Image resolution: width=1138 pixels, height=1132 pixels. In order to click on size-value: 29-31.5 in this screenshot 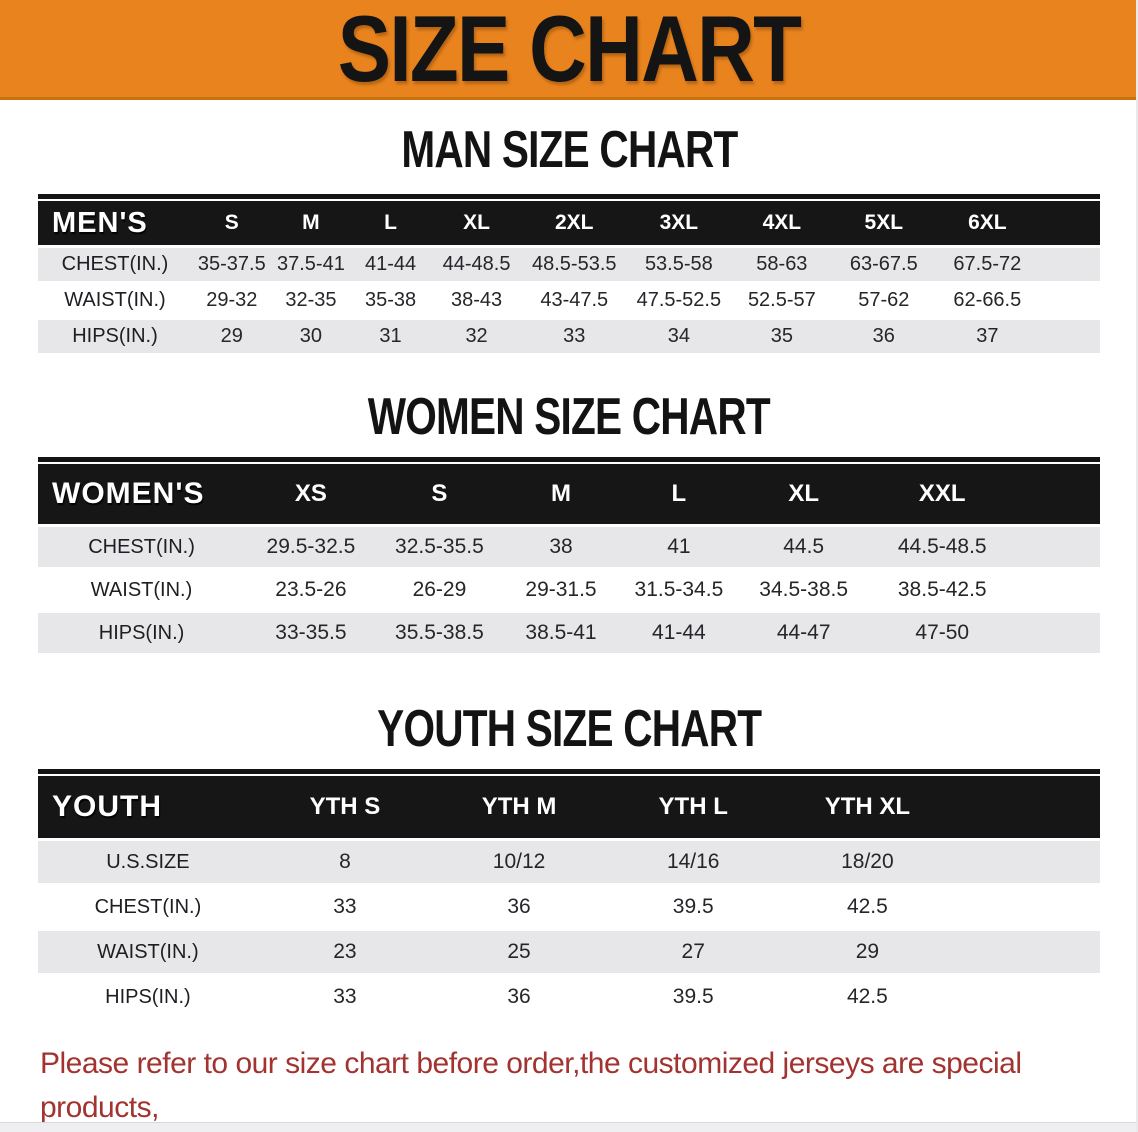, I will do `click(561, 589)`.